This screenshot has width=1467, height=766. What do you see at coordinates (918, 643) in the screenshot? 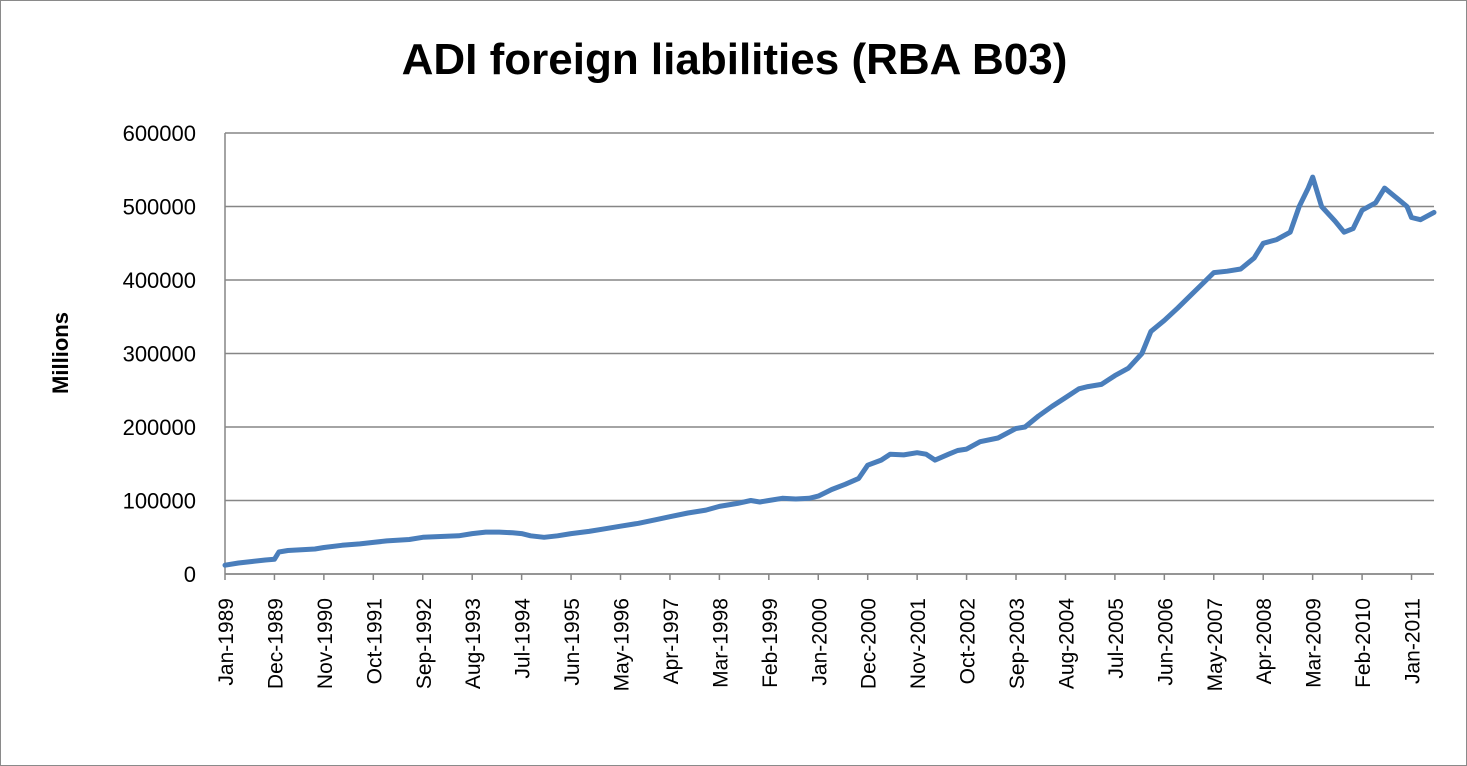
I see `x-tick-label: Nov-2001` at bounding box center [918, 643].